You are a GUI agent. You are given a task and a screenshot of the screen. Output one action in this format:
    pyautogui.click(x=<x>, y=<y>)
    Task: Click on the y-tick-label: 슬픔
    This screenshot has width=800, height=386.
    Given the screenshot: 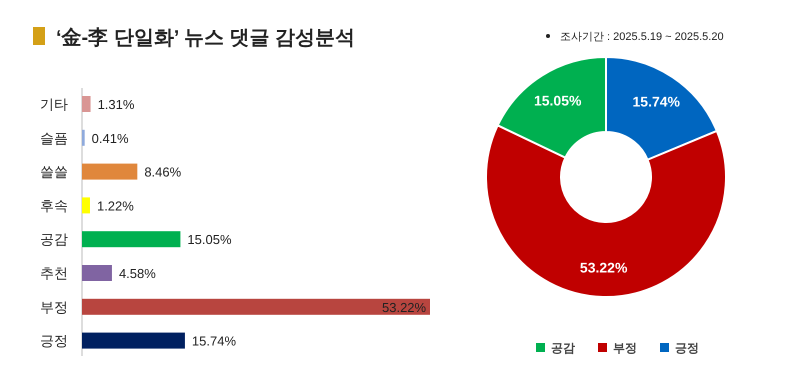 What is the action you would take?
    pyautogui.click(x=54, y=138)
    